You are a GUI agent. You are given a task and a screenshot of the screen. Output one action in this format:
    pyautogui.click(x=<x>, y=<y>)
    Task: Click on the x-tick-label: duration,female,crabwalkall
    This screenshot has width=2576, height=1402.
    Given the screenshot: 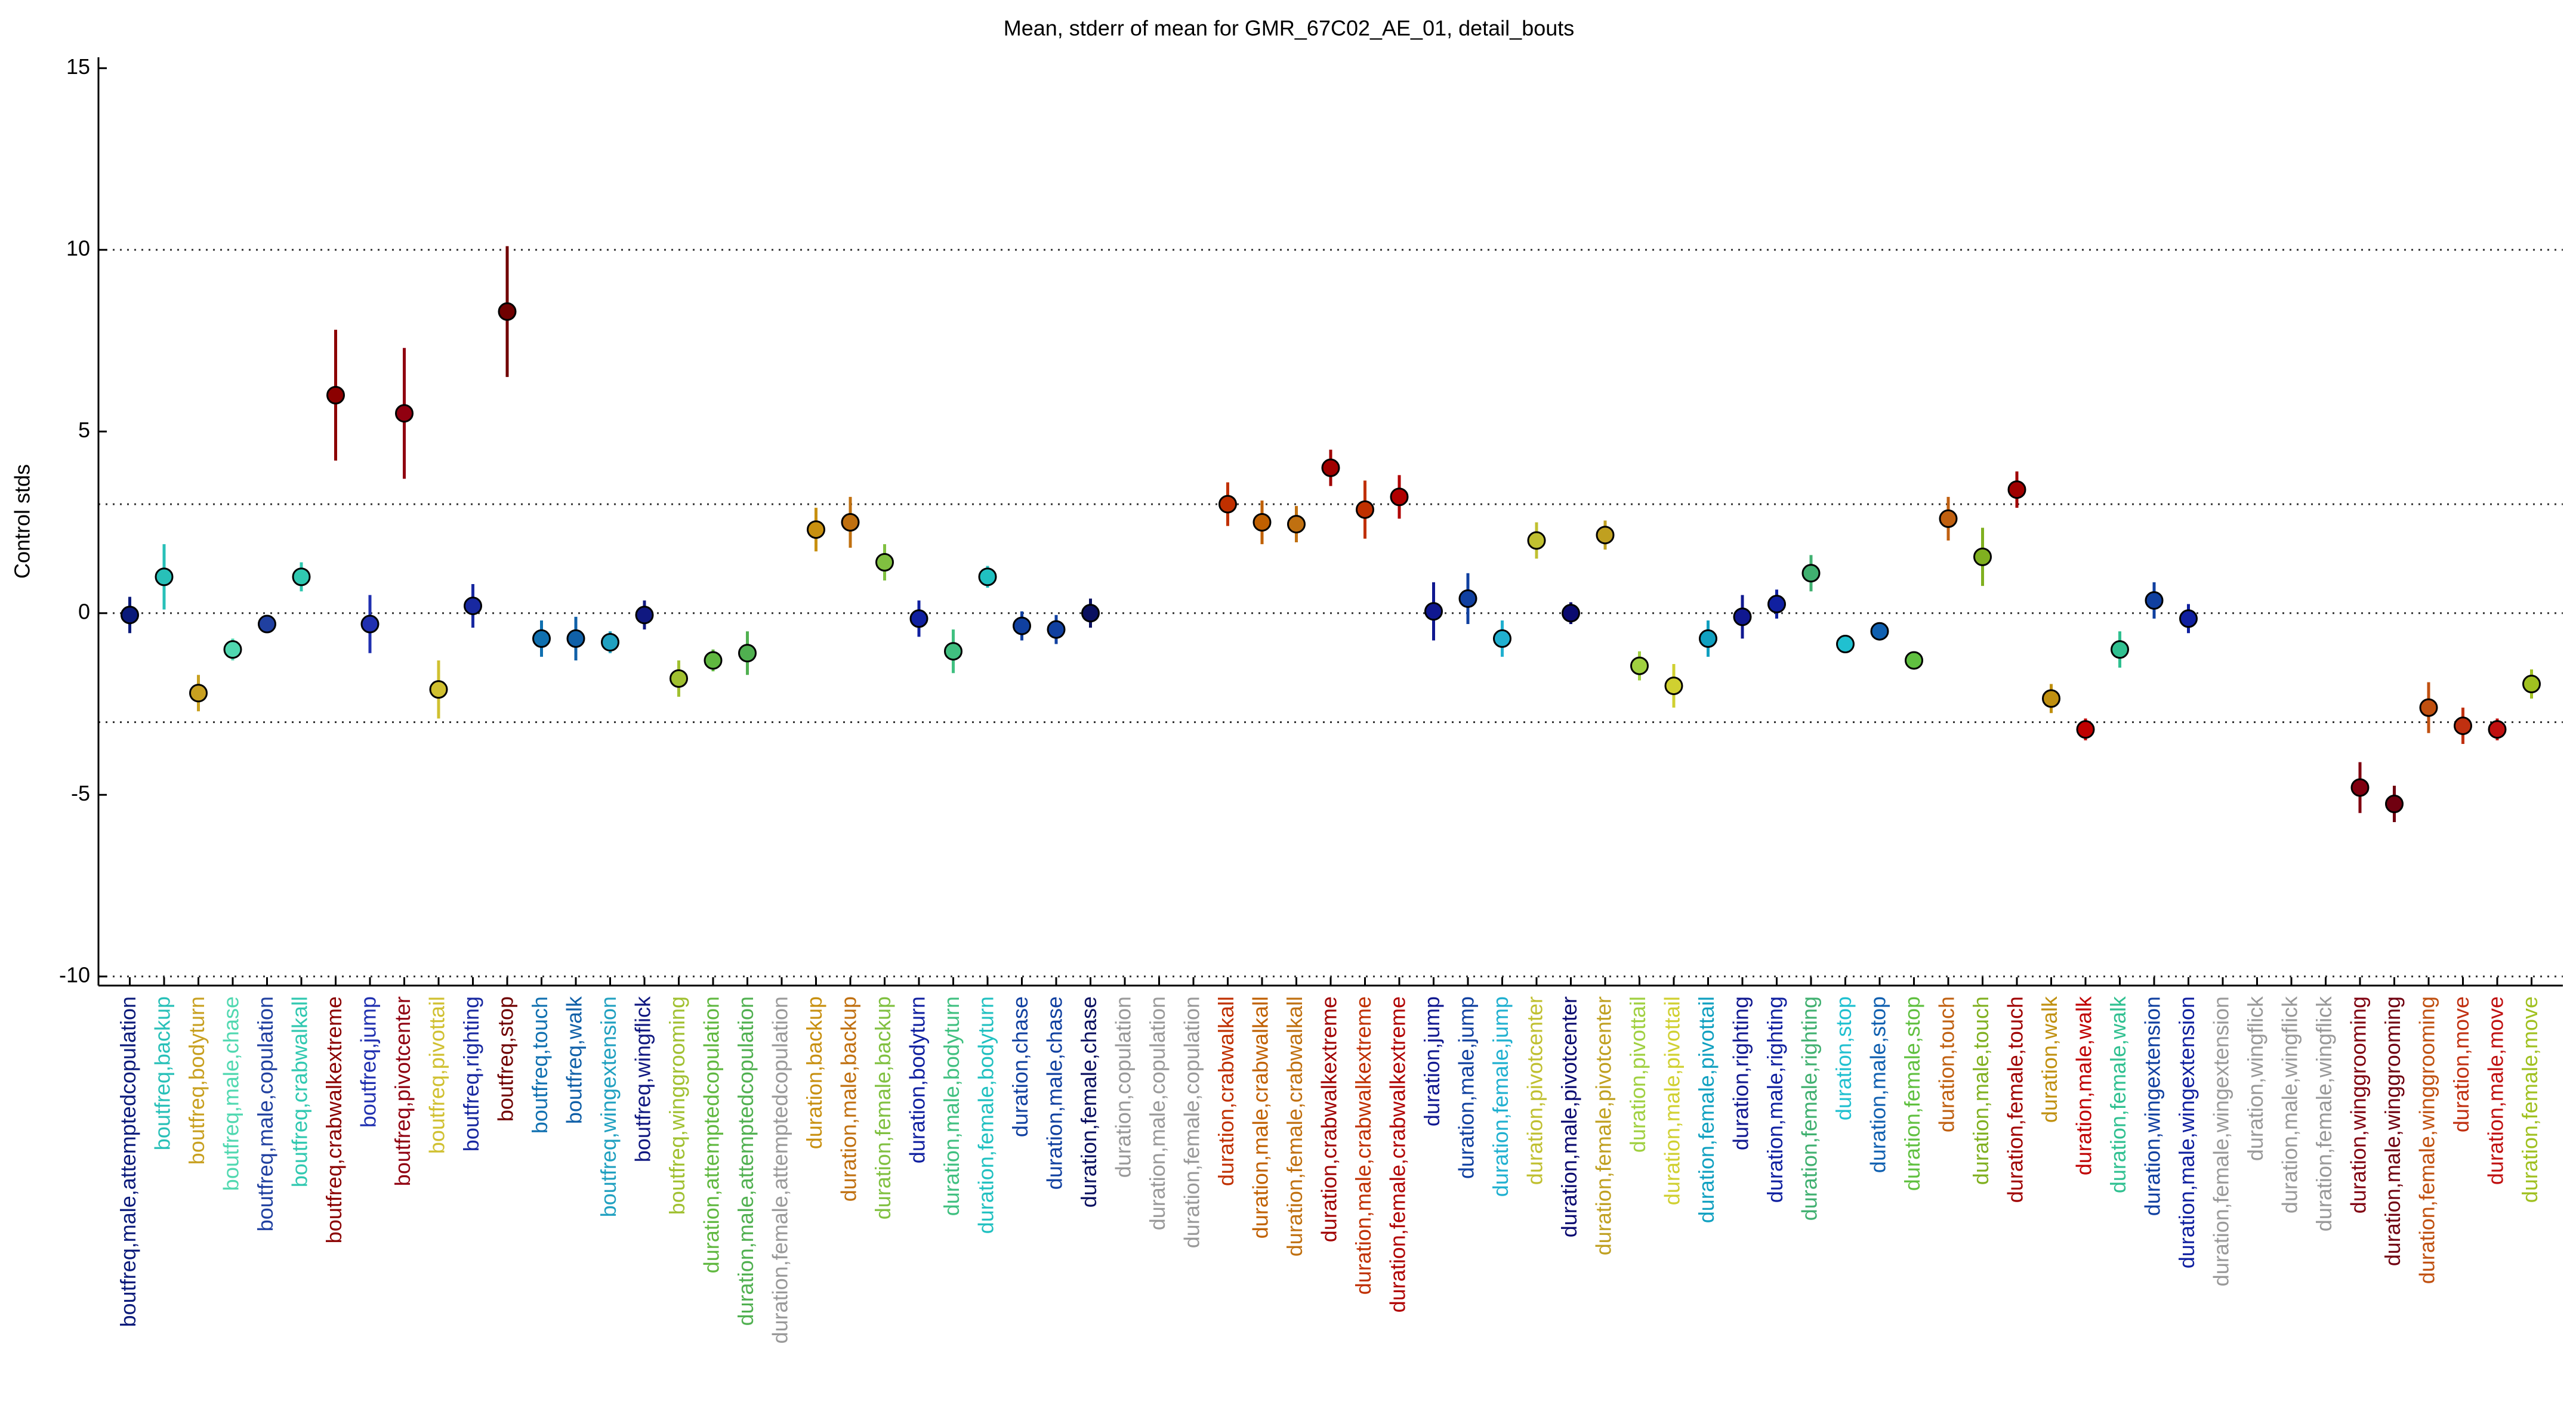 What is the action you would take?
    pyautogui.click(x=1295, y=1126)
    